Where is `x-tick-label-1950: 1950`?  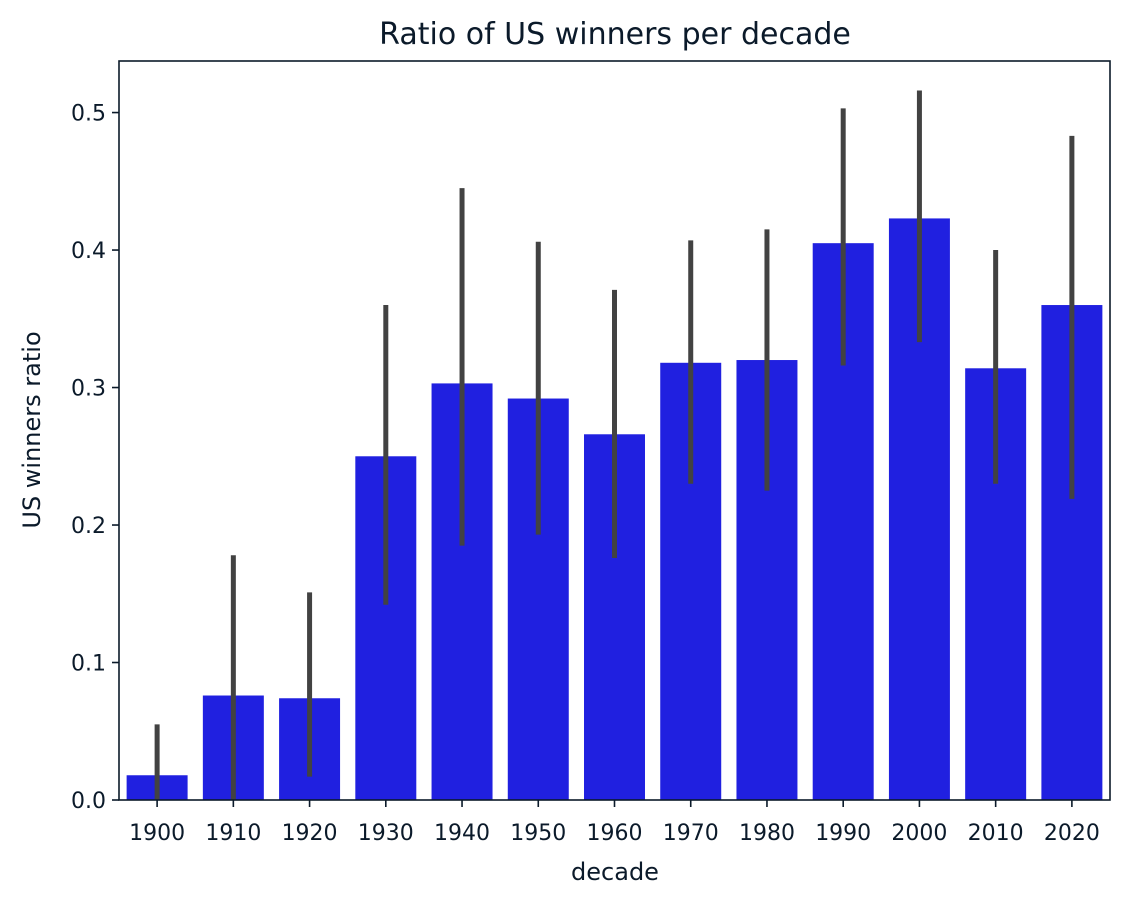
x-tick-label-1950: 1950 is located at coordinates (538, 833).